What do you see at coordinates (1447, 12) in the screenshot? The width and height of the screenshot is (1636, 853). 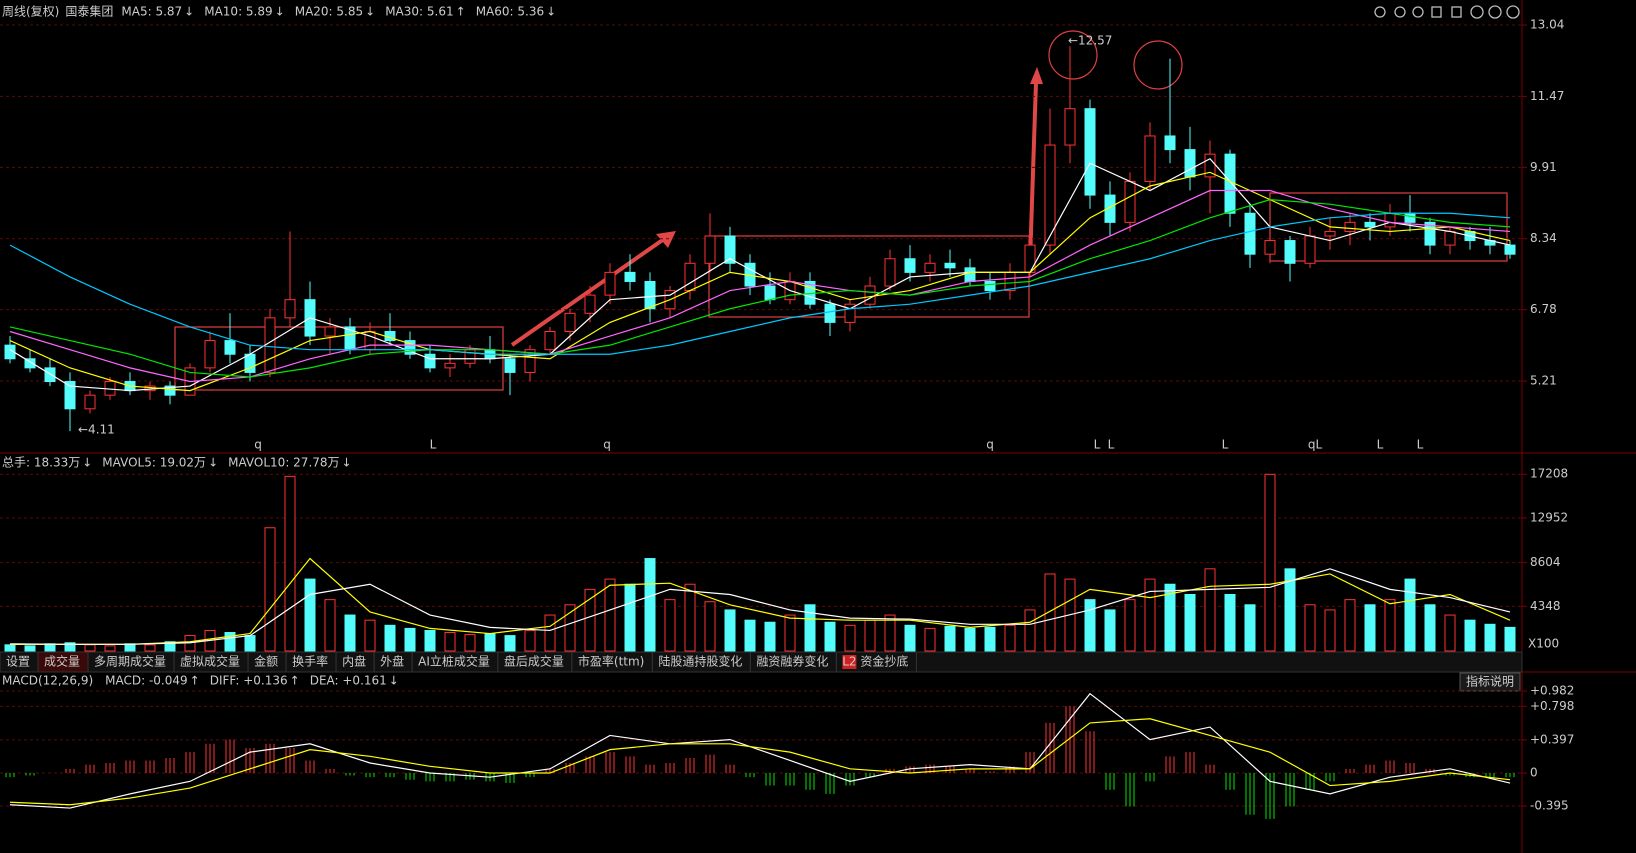 I see `toolbar` at bounding box center [1447, 12].